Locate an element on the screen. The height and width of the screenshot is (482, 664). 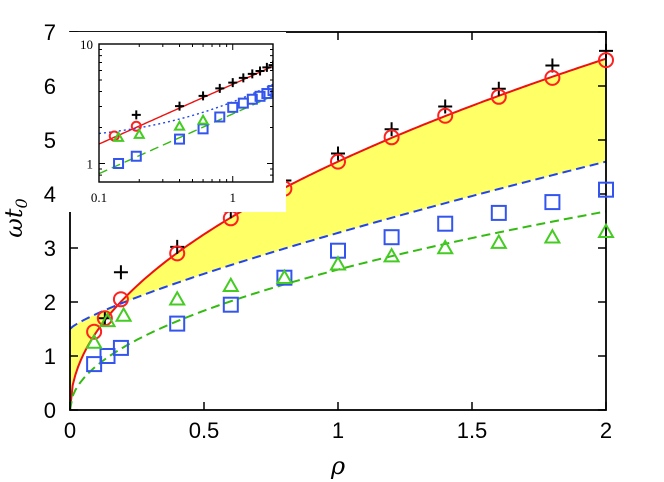
x-tick-label: 0 is located at coordinates (70, 430).